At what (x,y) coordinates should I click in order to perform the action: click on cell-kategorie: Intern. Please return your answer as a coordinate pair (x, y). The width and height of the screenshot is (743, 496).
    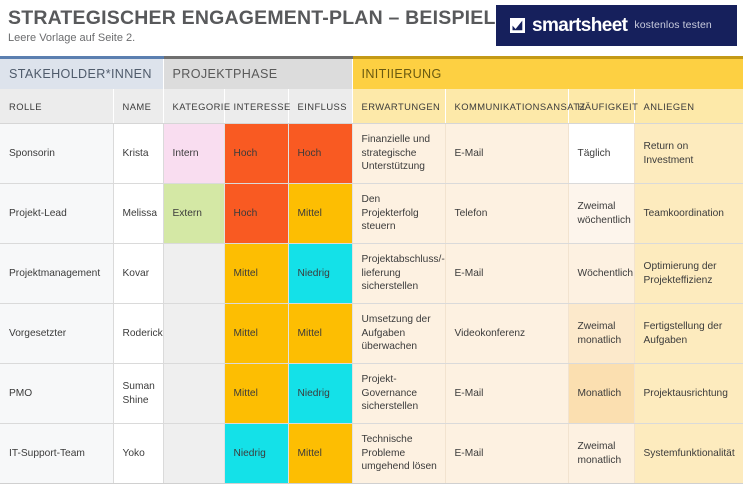
    Looking at the image, I should click on (194, 153).